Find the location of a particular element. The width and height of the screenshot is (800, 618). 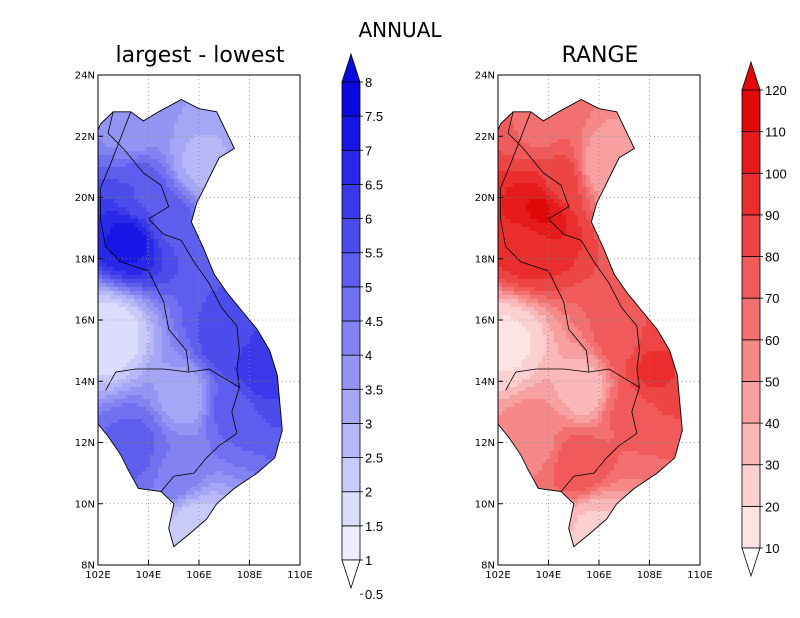

colorbar-label: 3 is located at coordinates (368, 423).